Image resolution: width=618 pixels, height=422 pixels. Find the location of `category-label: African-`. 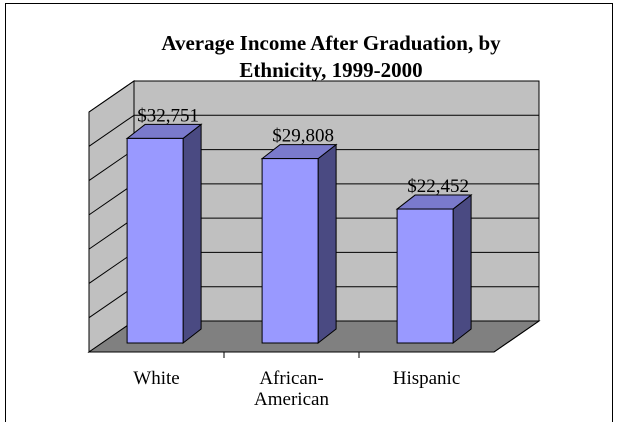

category-label: African- is located at coordinates (291, 378).